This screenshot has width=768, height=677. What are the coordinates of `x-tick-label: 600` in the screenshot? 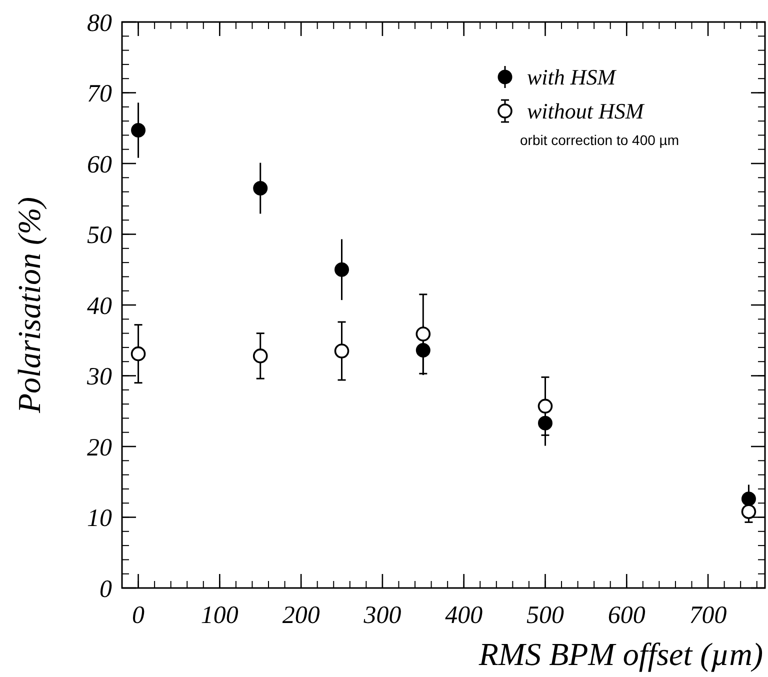 It's located at (627, 615).